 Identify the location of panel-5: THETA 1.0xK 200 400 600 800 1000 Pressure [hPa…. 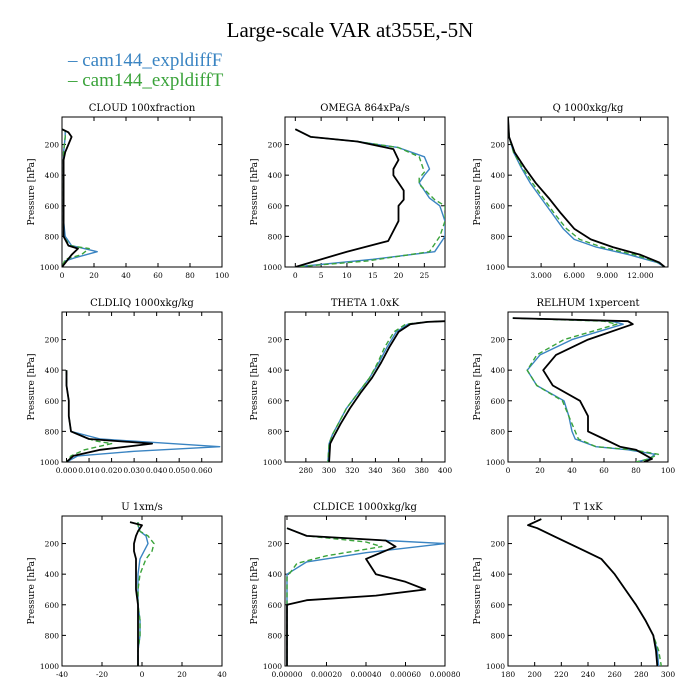
(351, 386).